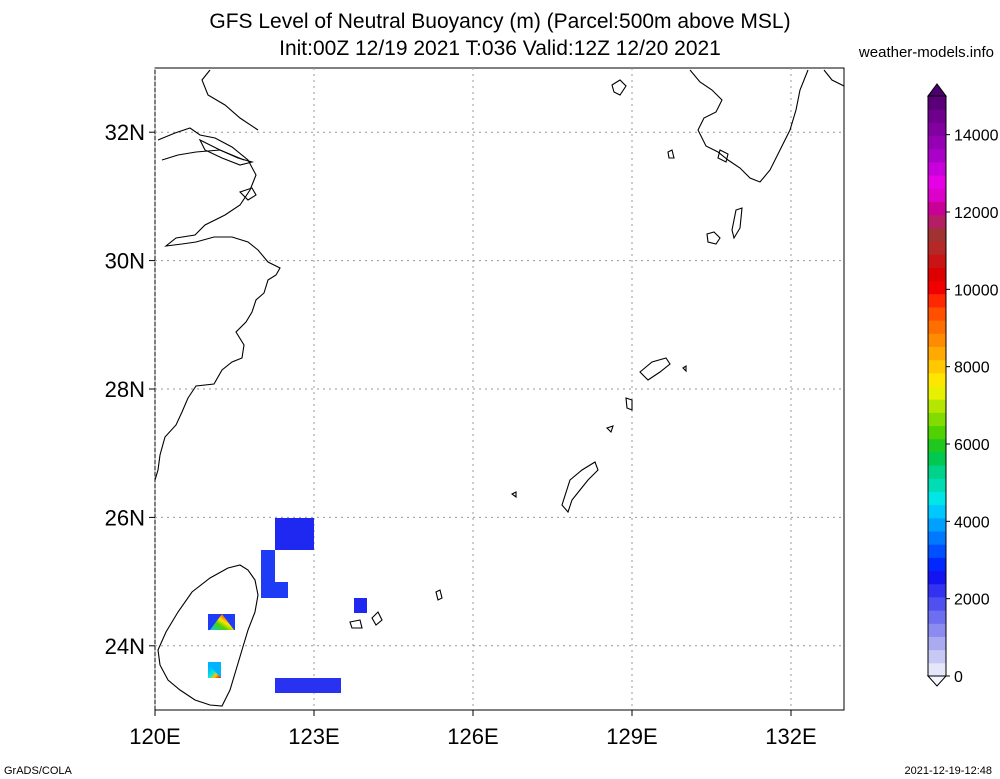 This screenshot has height=779, width=1000. What do you see at coordinates (937, 681) in the screenshot?
I see `colorbar-min-arrow` at bounding box center [937, 681].